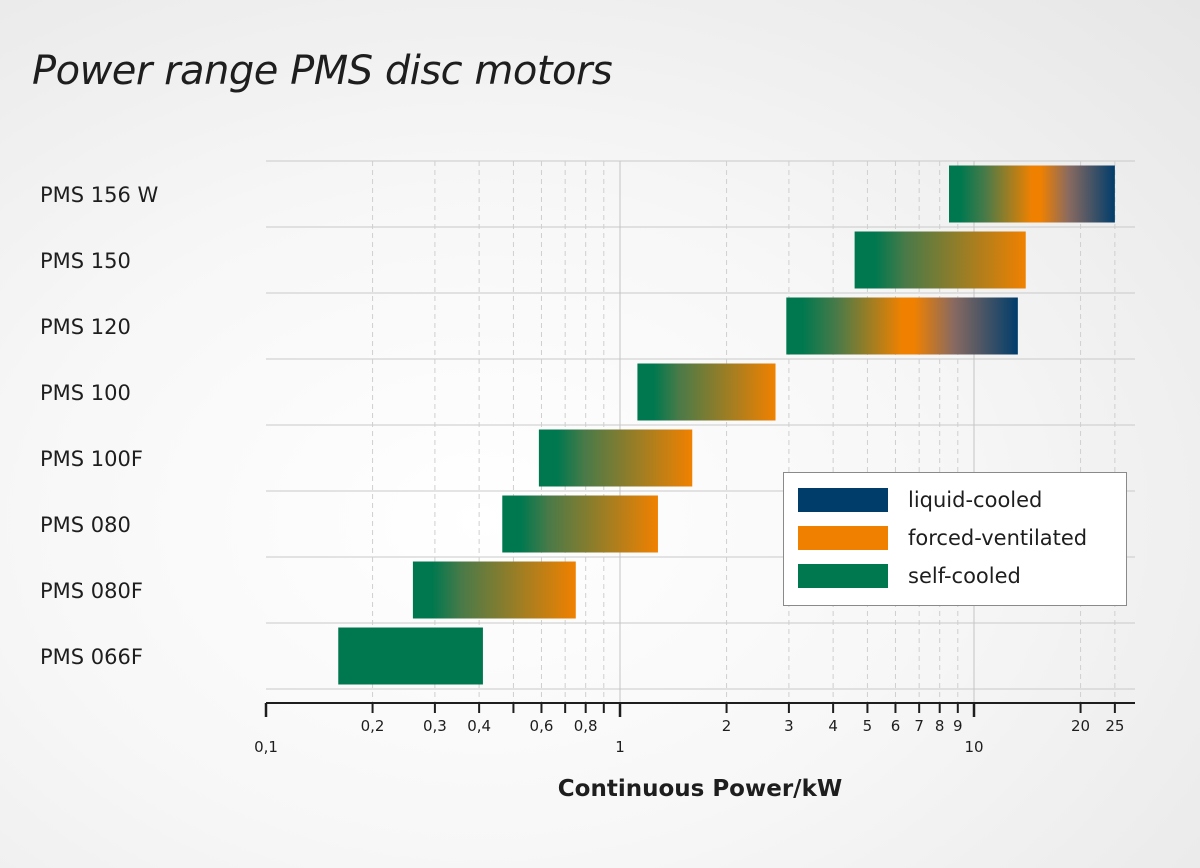  I want to click on x-tick-label: 25, so click(1114, 726).